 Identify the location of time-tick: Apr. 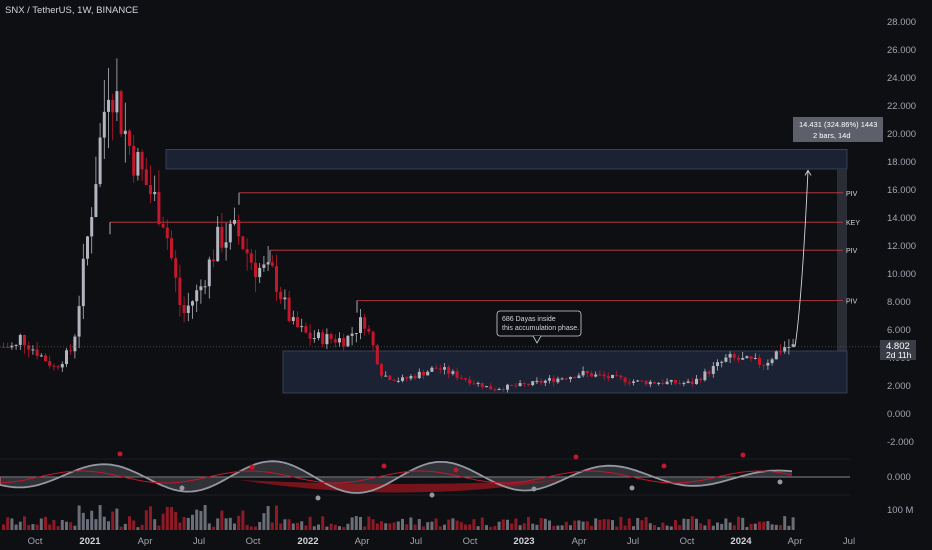
(579, 541).